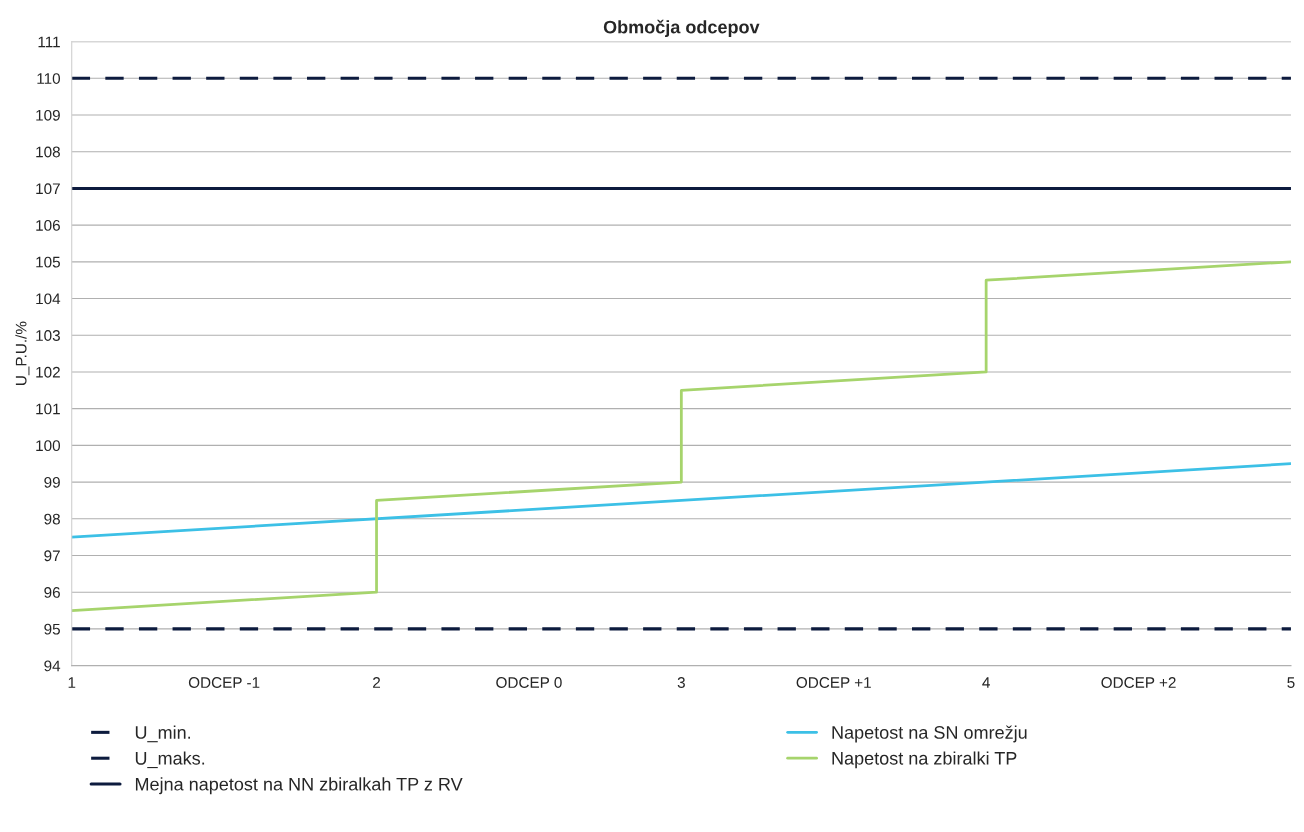  I want to click on y-tick-label: 110, so click(49, 78).